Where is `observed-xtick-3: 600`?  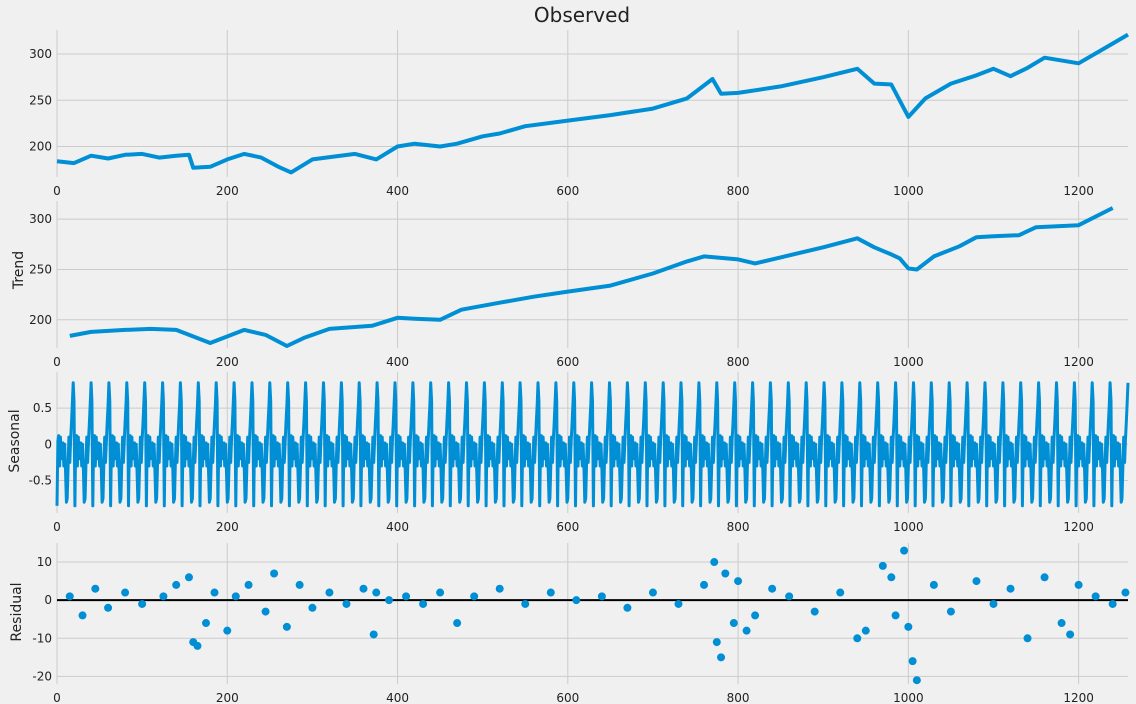 observed-xtick-3: 600 is located at coordinates (567, 191).